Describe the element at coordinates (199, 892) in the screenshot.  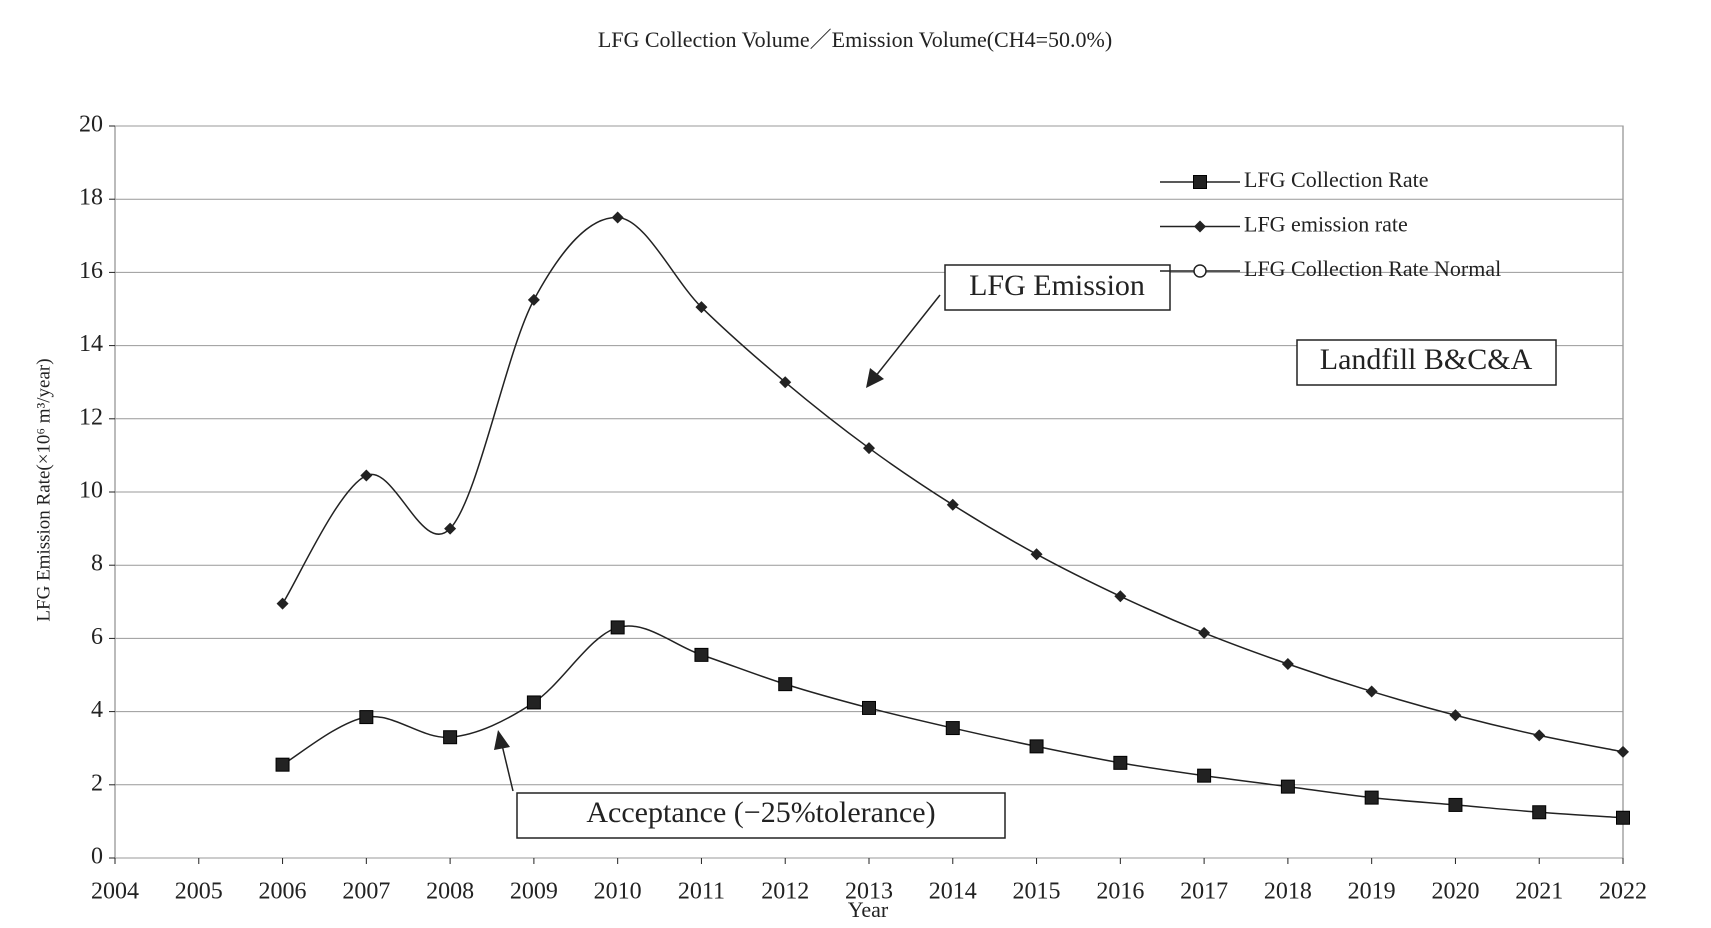
I see `x-tick-label: 2005` at that location.